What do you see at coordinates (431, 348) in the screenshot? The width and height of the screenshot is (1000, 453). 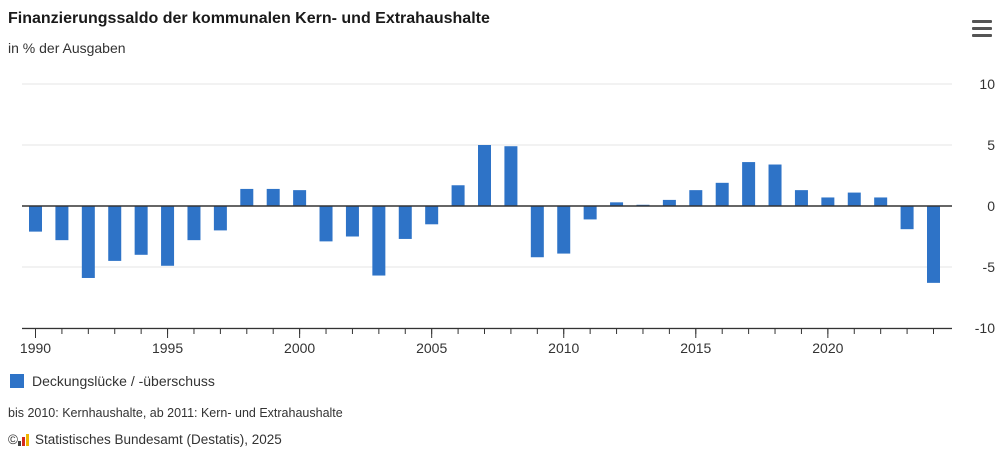 I see `x-tick-label: 2005` at bounding box center [431, 348].